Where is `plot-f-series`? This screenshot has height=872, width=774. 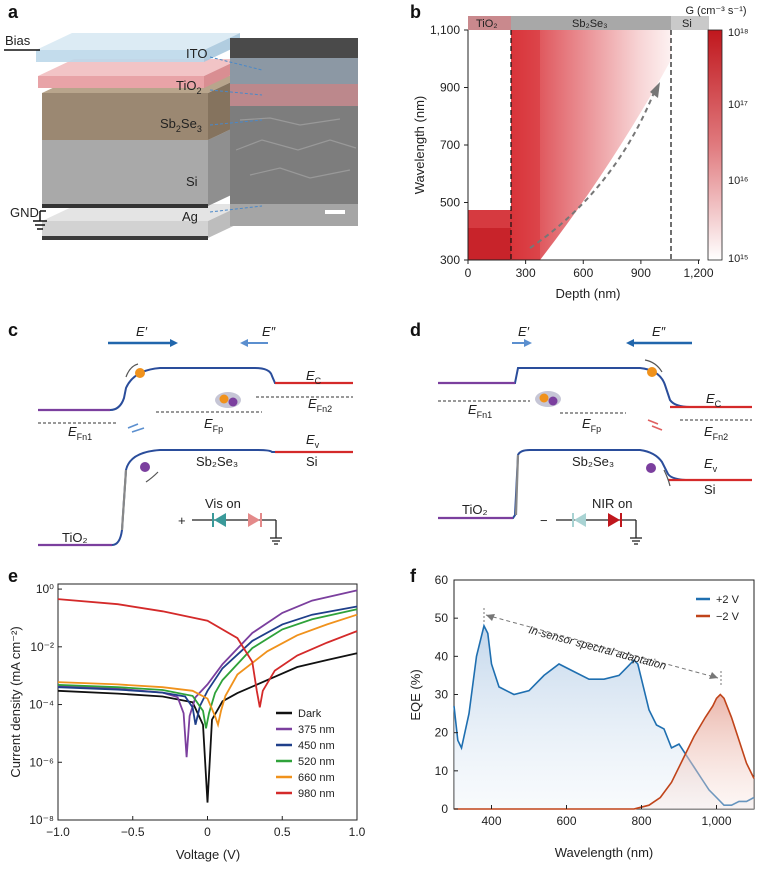 plot-f-series is located at coordinates (604, 716).